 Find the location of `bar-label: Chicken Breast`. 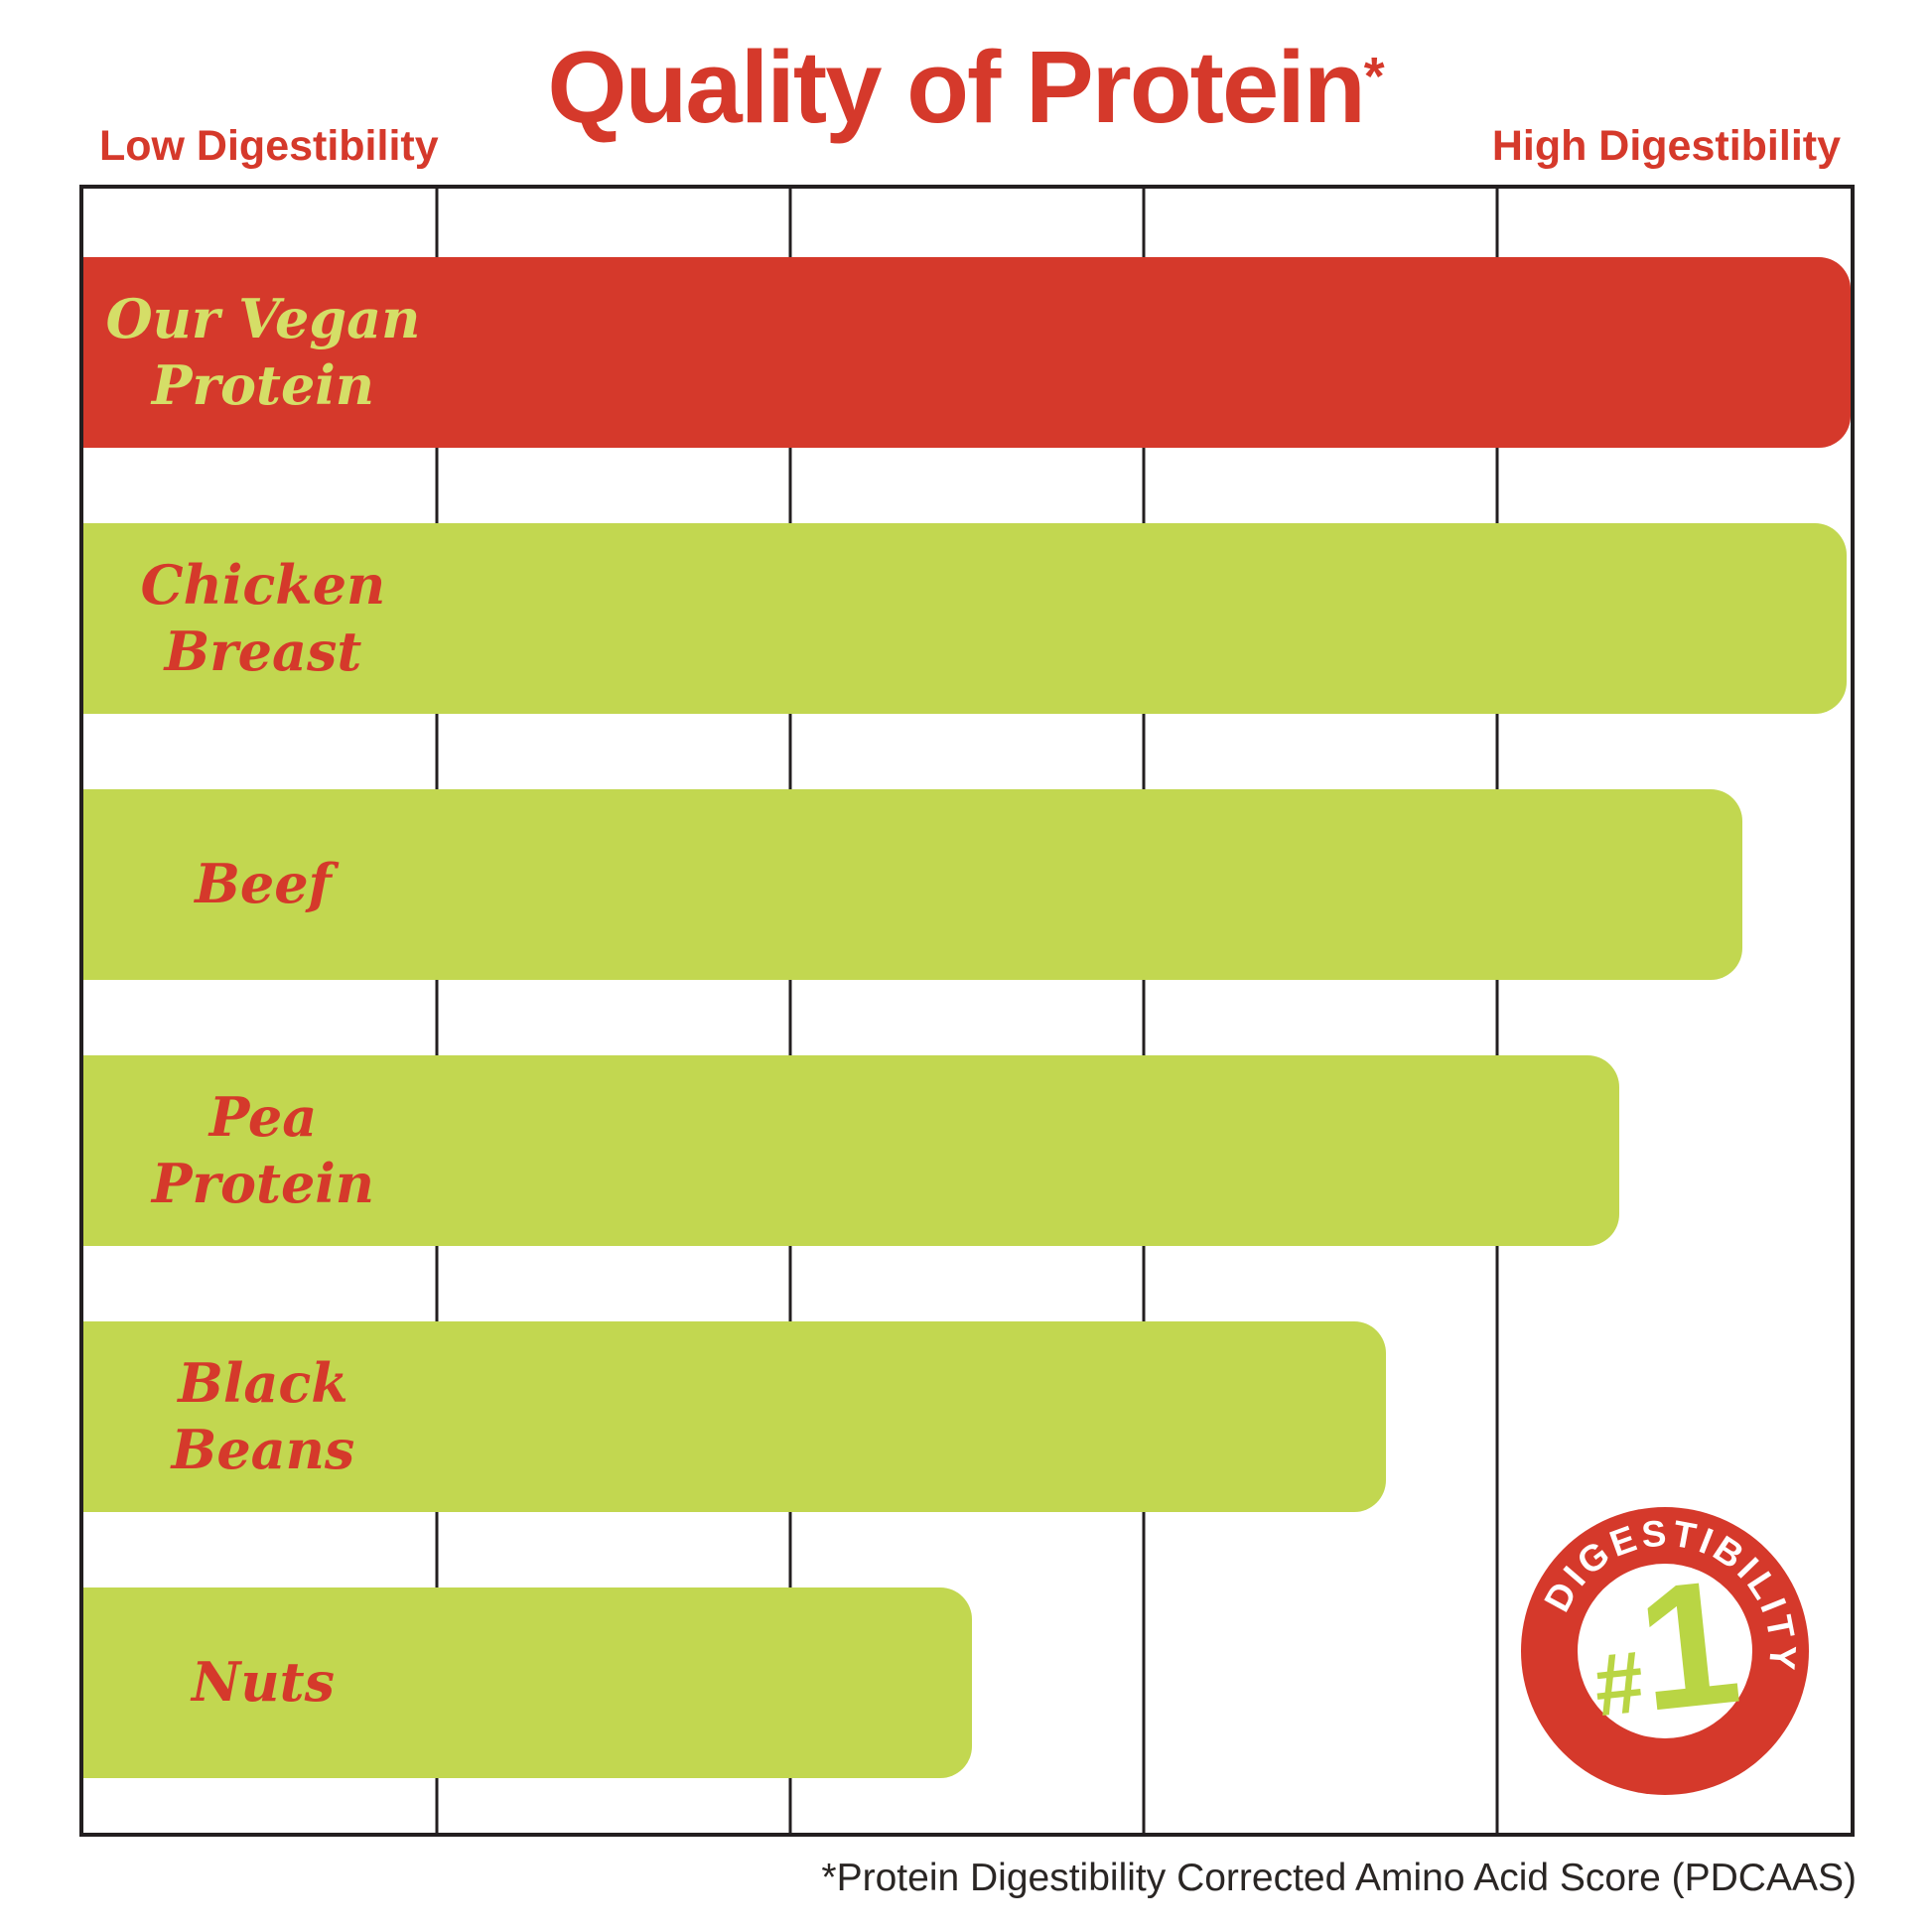

bar-label: Chicken Breast is located at coordinates (263, 619).